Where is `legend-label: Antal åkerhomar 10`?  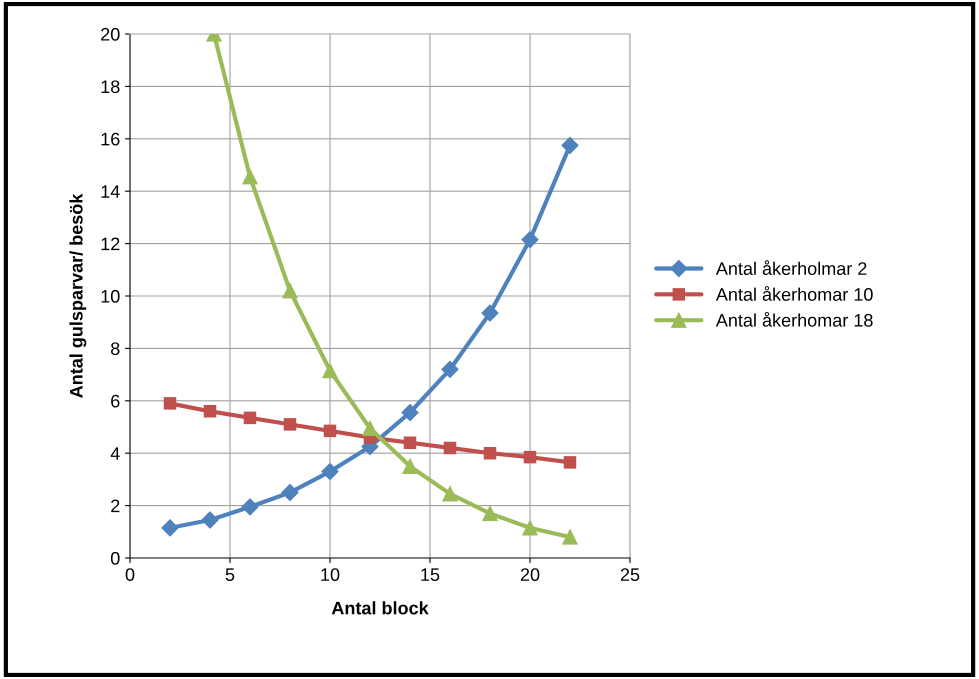 legend-label: Antal åkerhomar 10 is located at coordinates (794, 293).